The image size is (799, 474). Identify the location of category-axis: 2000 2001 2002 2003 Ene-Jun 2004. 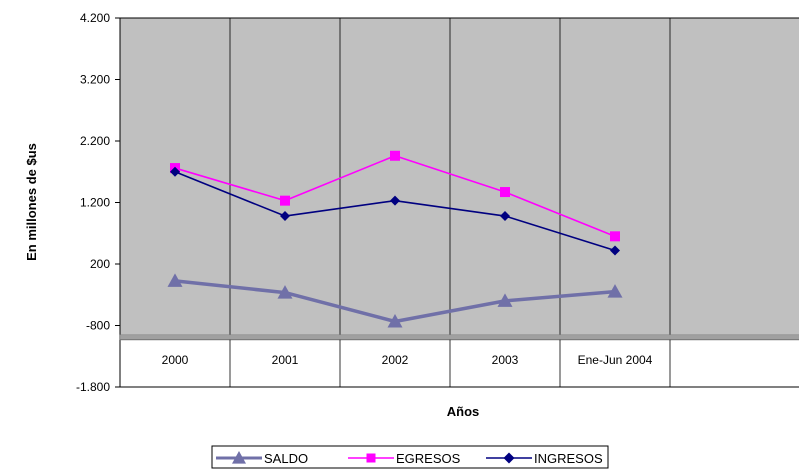
(459, 360).